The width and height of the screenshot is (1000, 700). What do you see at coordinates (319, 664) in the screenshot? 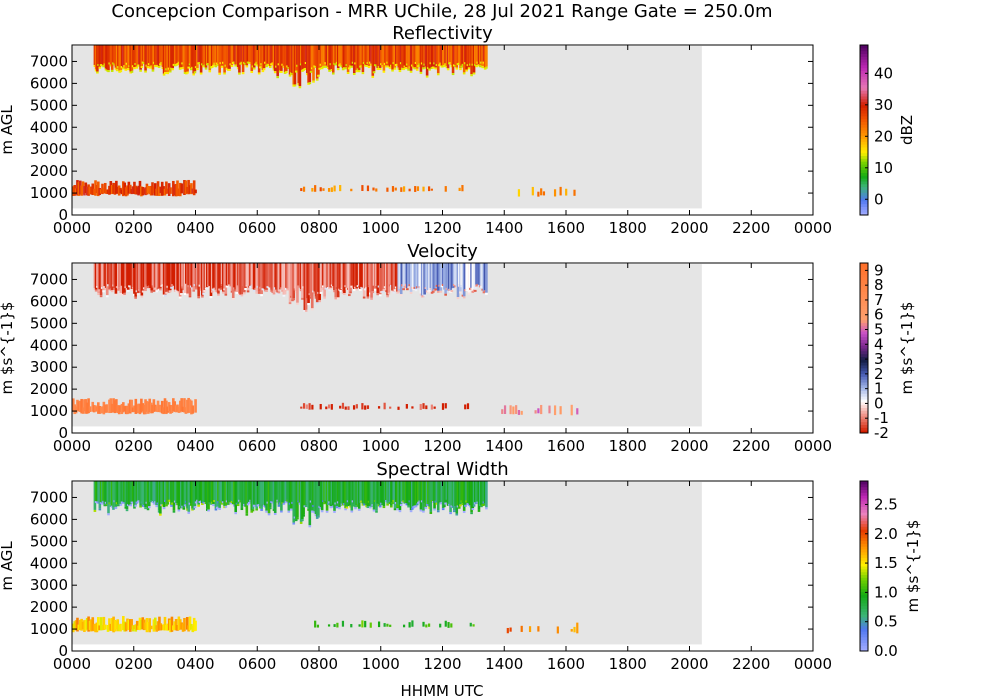
I see `x-tick-label: 0800` at bounding box center [319, 664].